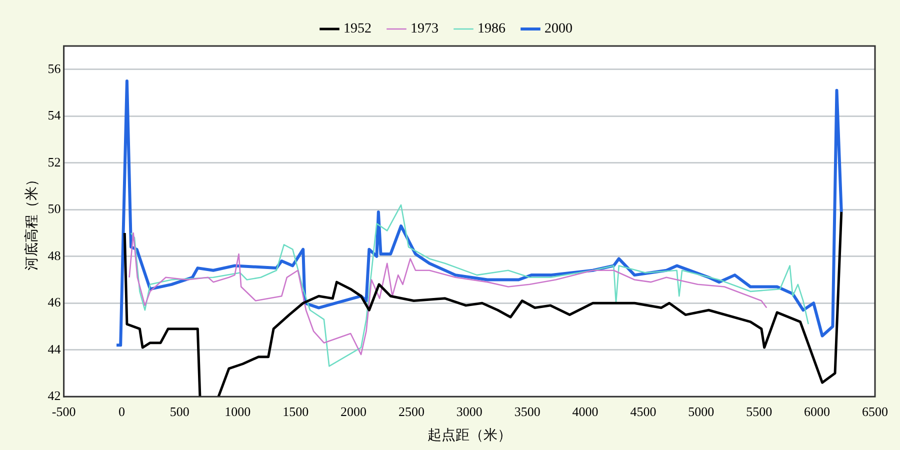  What do you see at coordinates (121, 411) in the screenshot?
I see `x-tick-label: 0` at bounding box center [121, 411].